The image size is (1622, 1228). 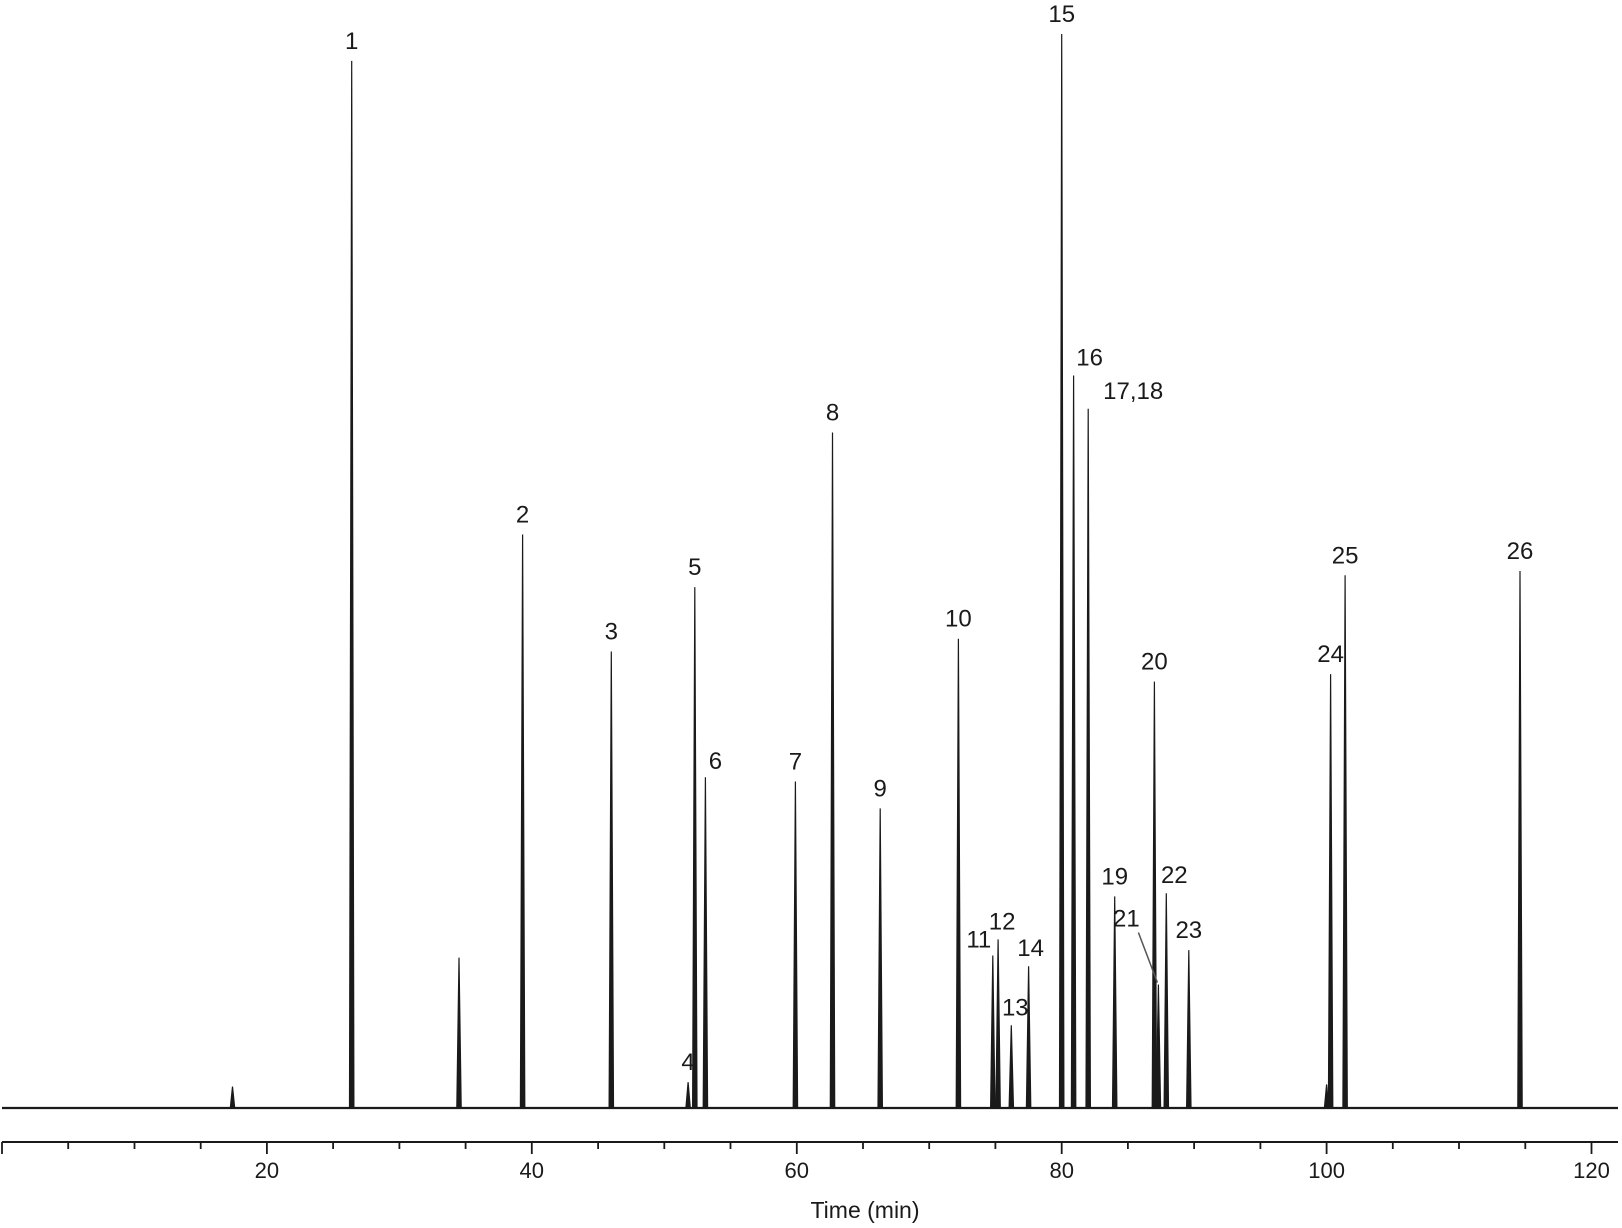 What do you see at coordinates (880, 788) in the screenshot?
I see `peak-label-9: 9` at bounding box center [880, 788].